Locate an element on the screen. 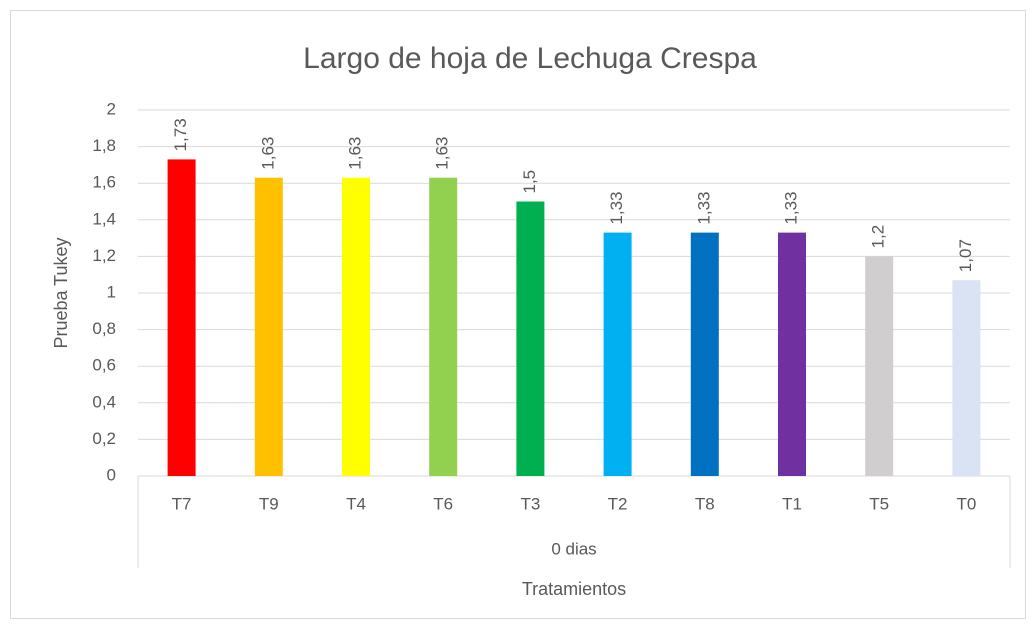  x-tick-label: T3 is located at coordinates (530, 503).